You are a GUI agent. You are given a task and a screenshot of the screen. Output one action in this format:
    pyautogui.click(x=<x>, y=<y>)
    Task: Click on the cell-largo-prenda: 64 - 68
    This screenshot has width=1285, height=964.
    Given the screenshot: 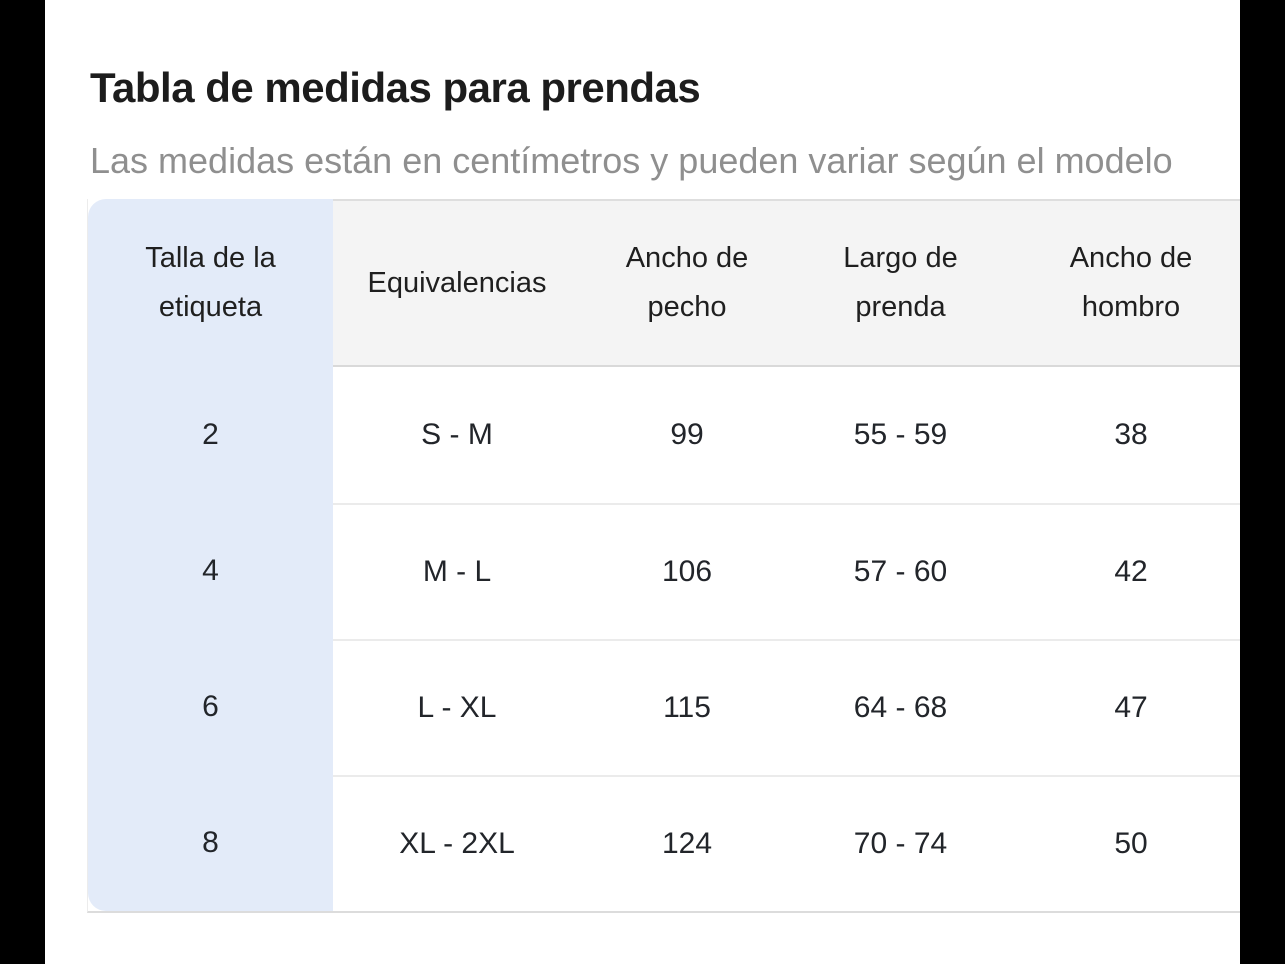 What is the action you would take?
    pyautogui.click(x=900, y=707)
    